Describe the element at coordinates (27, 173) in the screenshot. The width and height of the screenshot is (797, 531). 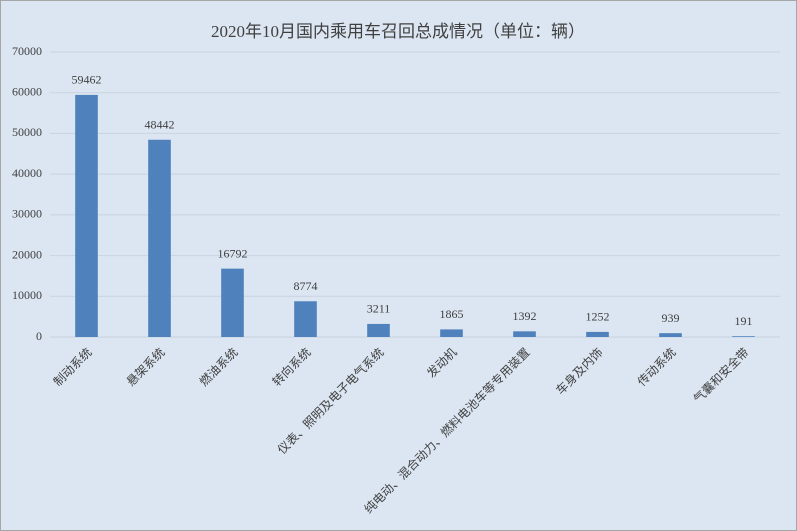
I see `y-tick-label: 40000` at that location.